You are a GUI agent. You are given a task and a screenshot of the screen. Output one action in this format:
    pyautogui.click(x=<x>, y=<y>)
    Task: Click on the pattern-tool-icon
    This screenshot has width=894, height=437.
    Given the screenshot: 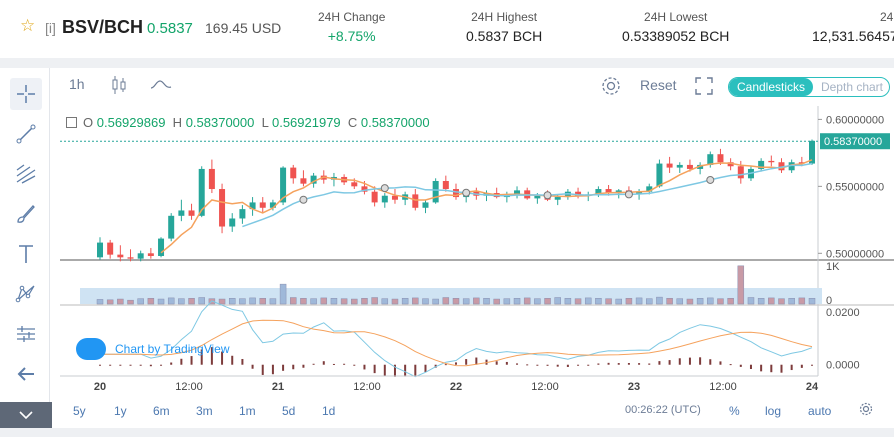 What is the action you would take?
    pyautogui.click(x=26, y=294)
    